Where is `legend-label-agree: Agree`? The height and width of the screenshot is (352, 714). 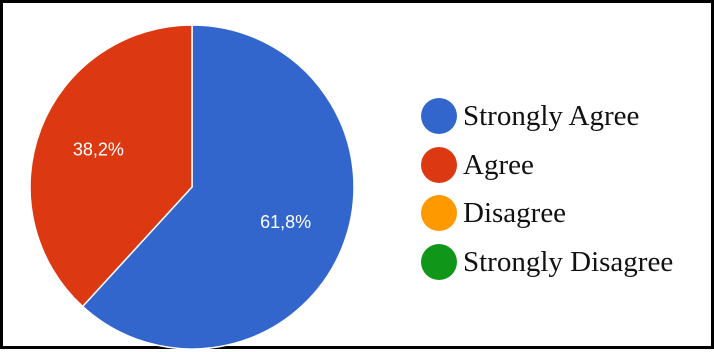 legend-label-agree: Agree is located at coordinates (498, 164).